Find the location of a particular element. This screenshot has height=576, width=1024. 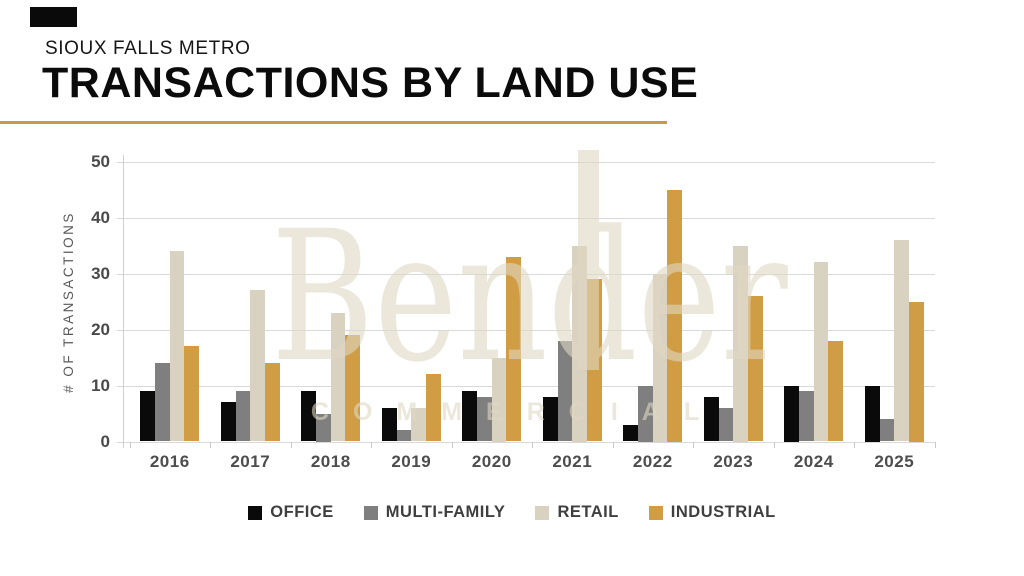

bar-office-2025 is located at coordinates (872, 413).